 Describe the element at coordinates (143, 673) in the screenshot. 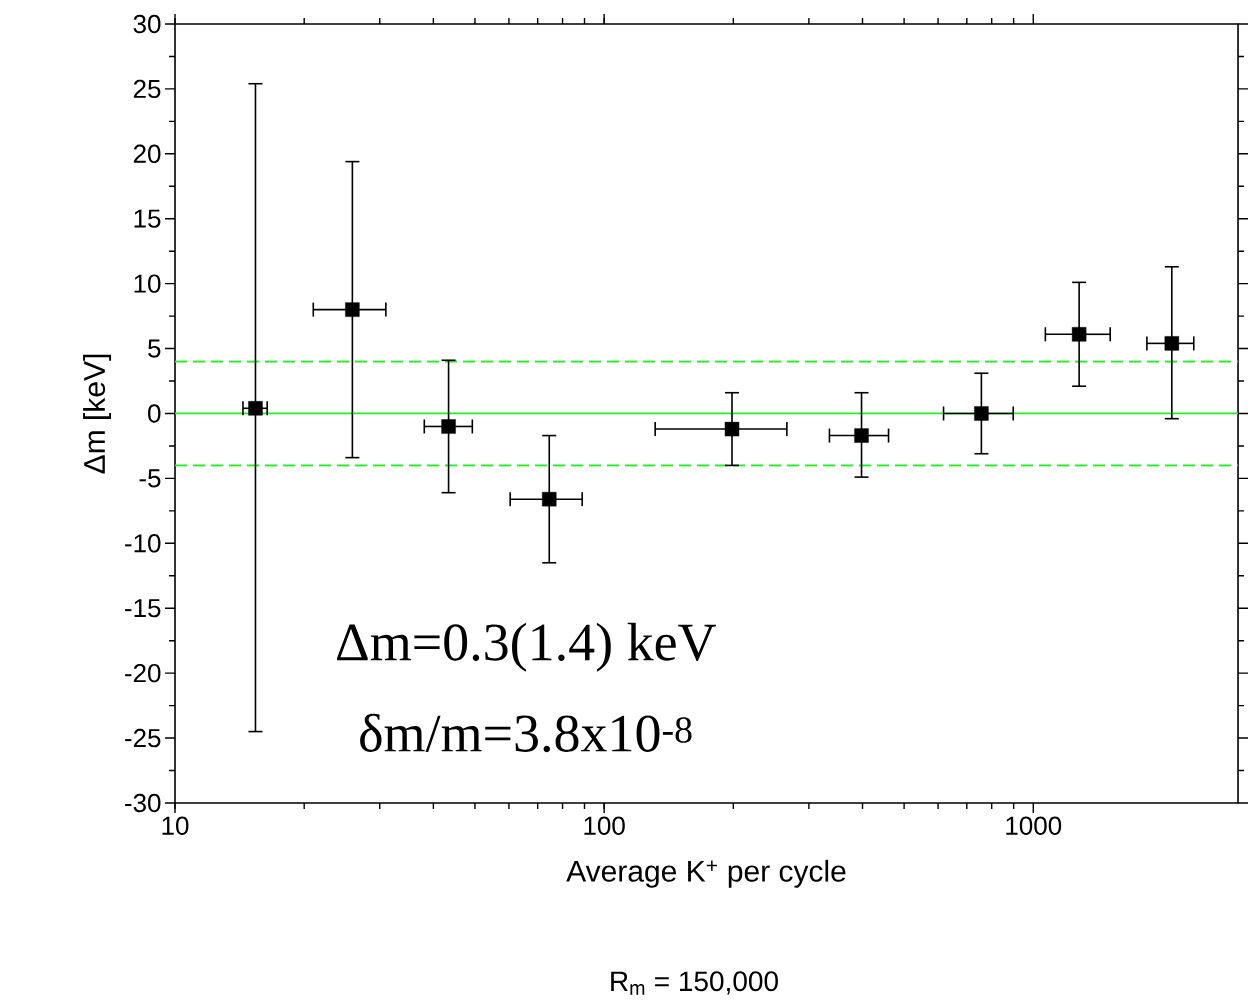

I see `y-tick-label: -20` at that location.